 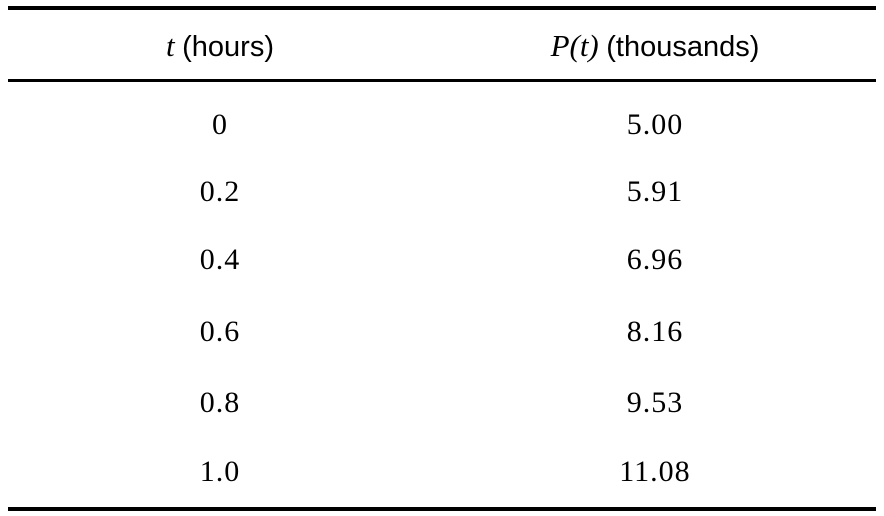 What do you see at coordinates (574, 45) in the screenshot?
I see `header-symbol: P(t)` at bounding box center [574, 45].